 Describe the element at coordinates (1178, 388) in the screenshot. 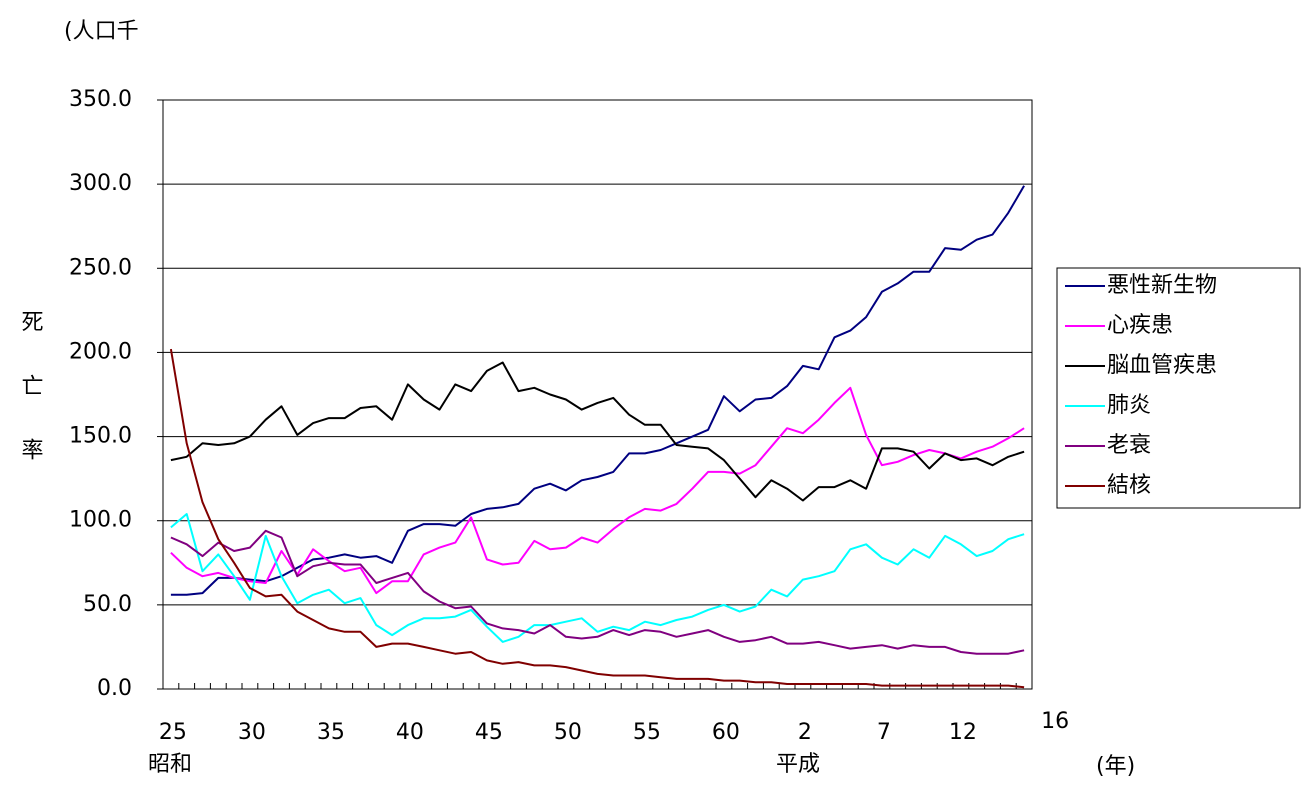

I see `legend-box` at that location.